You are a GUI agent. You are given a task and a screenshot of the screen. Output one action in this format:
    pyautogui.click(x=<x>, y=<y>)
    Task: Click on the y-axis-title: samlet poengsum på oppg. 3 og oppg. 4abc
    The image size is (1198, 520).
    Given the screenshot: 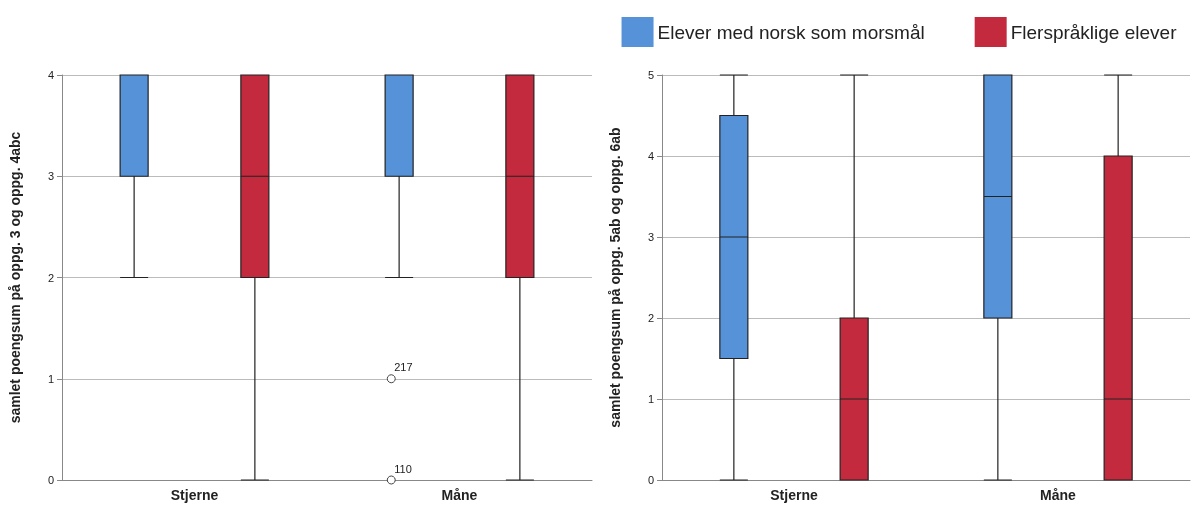 What is the action you would take?
    pyautogui.click(x=15, y=277)
    